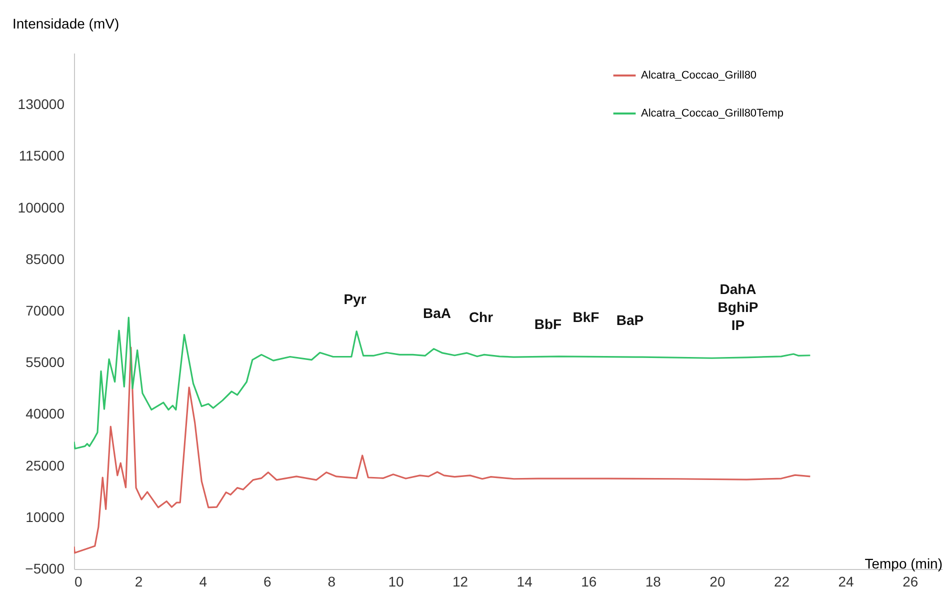 This screenshot has width=947, height=596. I want to click on x-tick-label: 10, so click(396, 582).